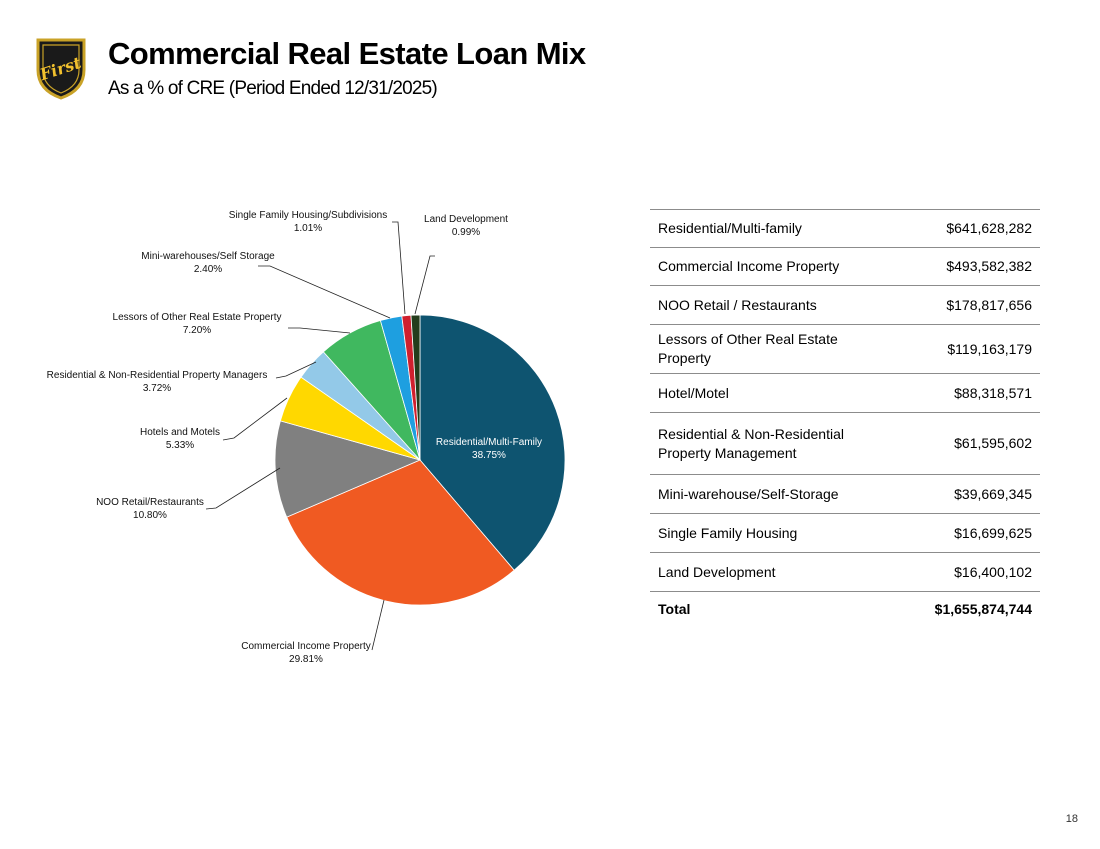 The image size is (1100, 849). I want to click on slice-label-6: Mini-warehouses/Self Storage, so click(208, 256).